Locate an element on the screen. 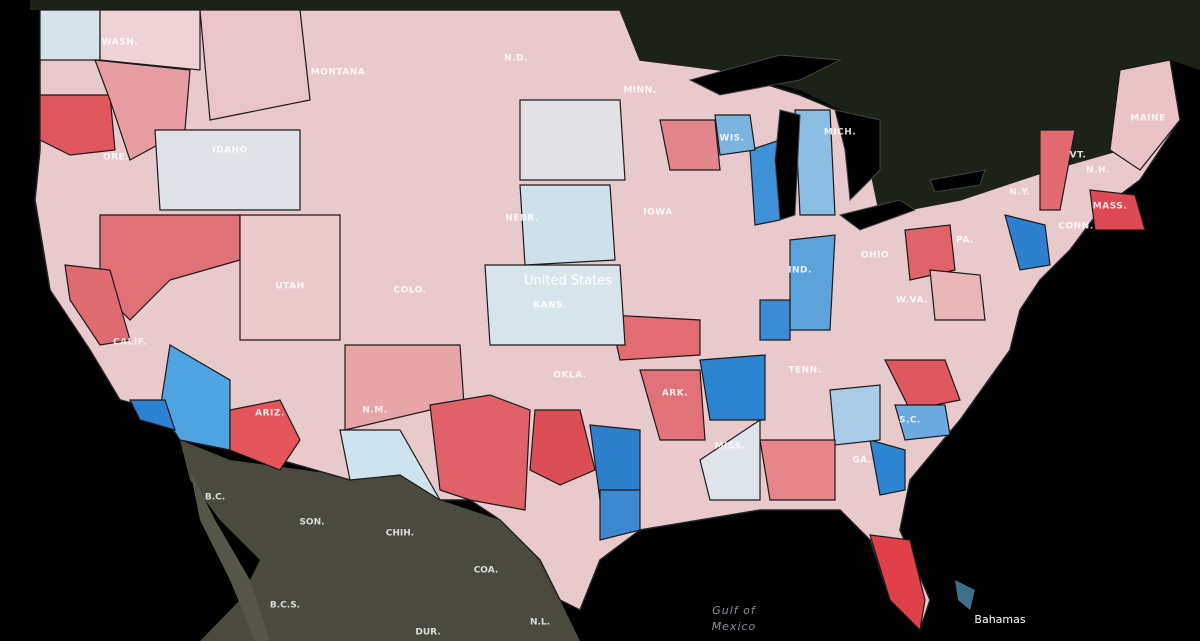 Image resolution: width=1200 pixels, height=641 pixels. state-label: S.C. is located at coordinates (910, 421).